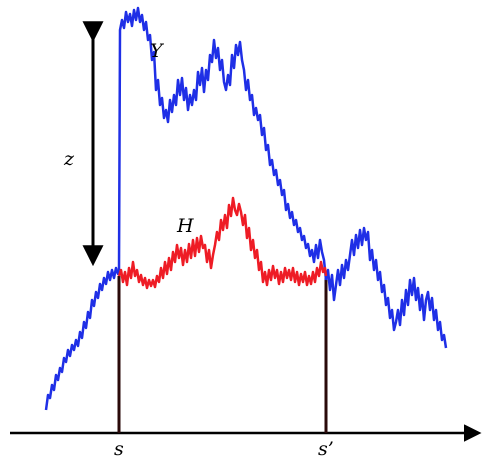 This screenshot has width=486, height=458. Describe the element at coordinates (222, 243) in the screenshot. I see `H-path` at that location.